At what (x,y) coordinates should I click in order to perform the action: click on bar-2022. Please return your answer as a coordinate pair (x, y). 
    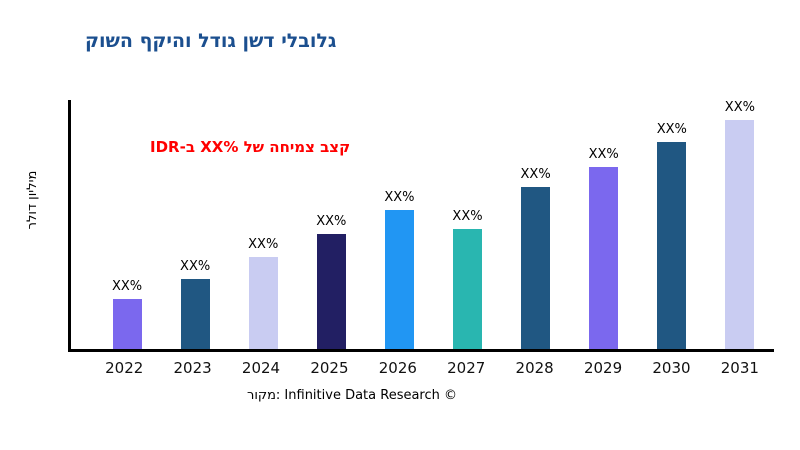
    Looking at the image, I should click on (127, 324).